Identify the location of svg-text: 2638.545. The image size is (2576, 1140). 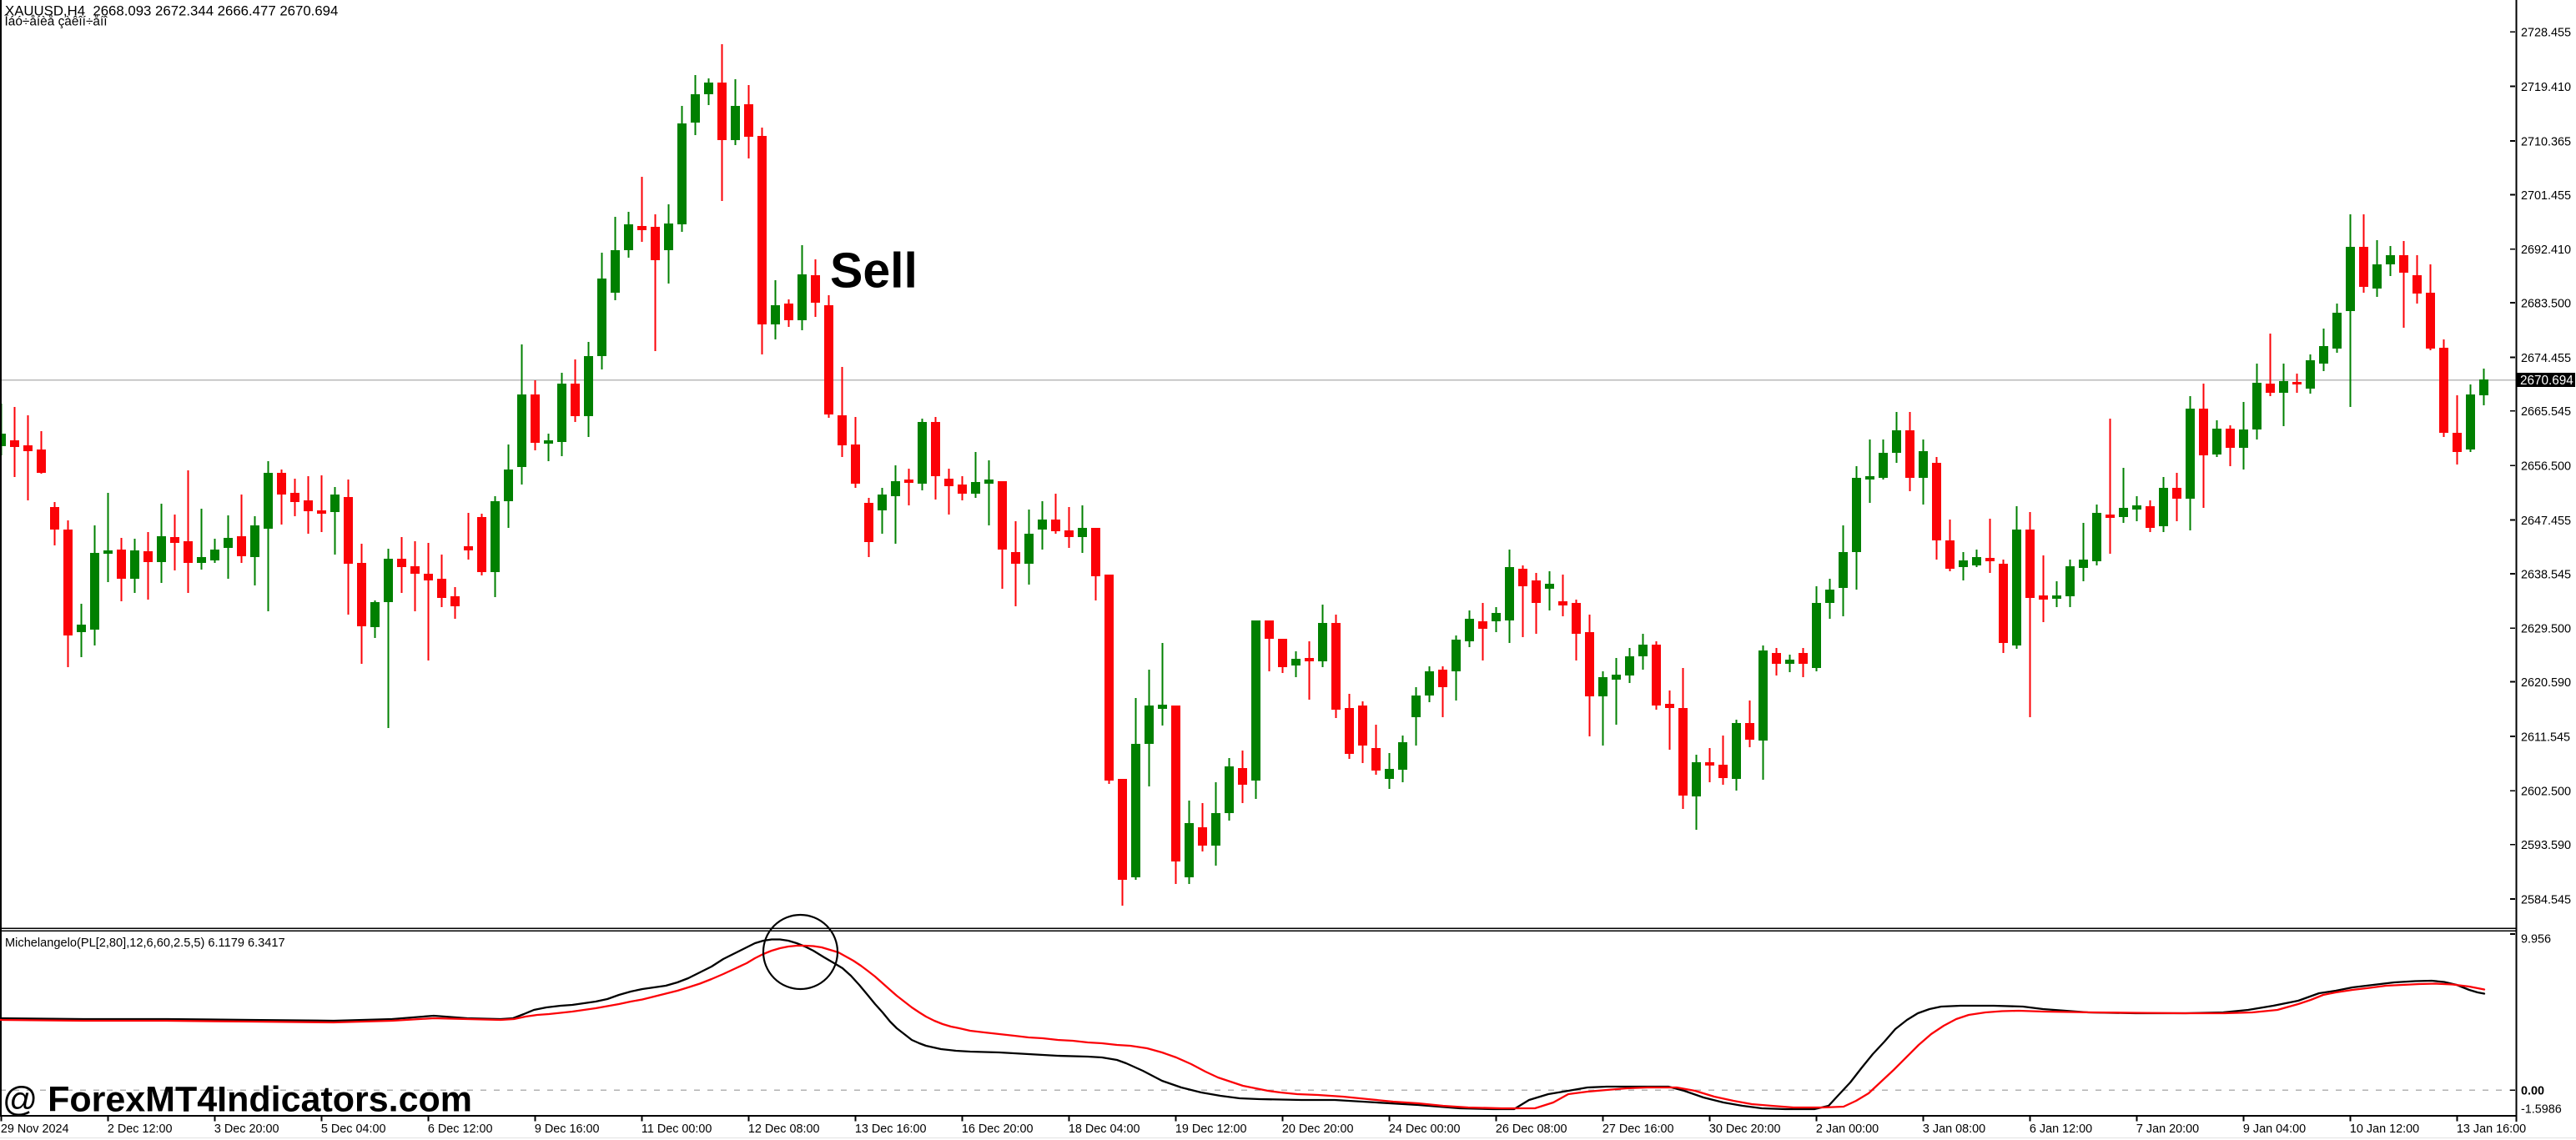
(2546, 574).